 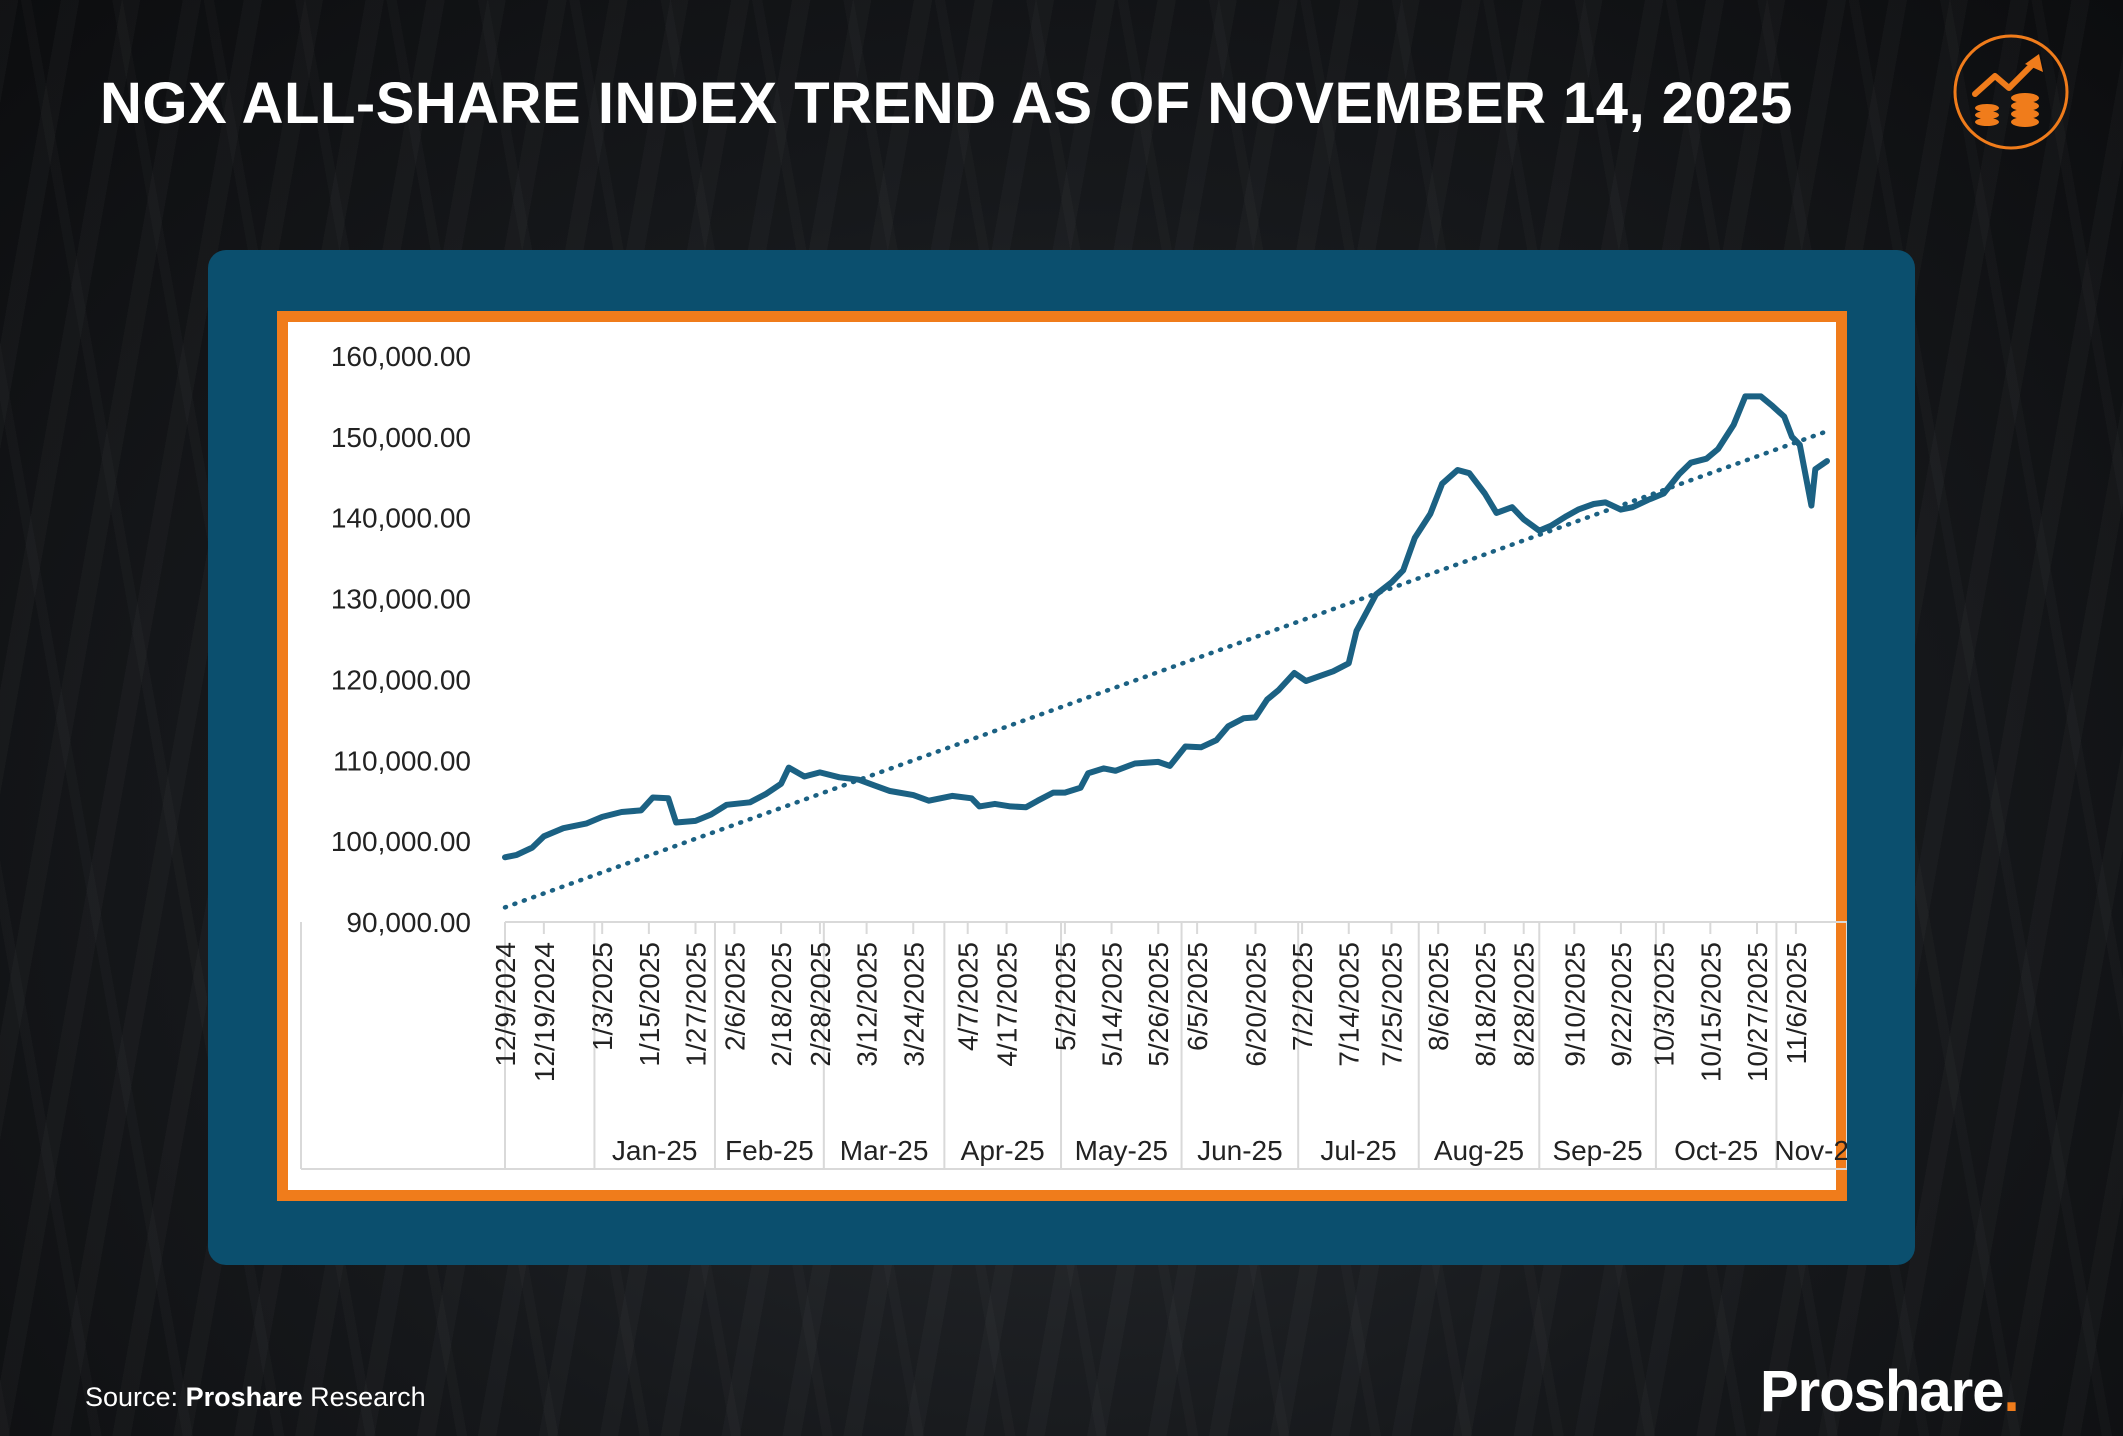 I want to click on y-tick-label: 140,000.00, so click(x=401, y=518).